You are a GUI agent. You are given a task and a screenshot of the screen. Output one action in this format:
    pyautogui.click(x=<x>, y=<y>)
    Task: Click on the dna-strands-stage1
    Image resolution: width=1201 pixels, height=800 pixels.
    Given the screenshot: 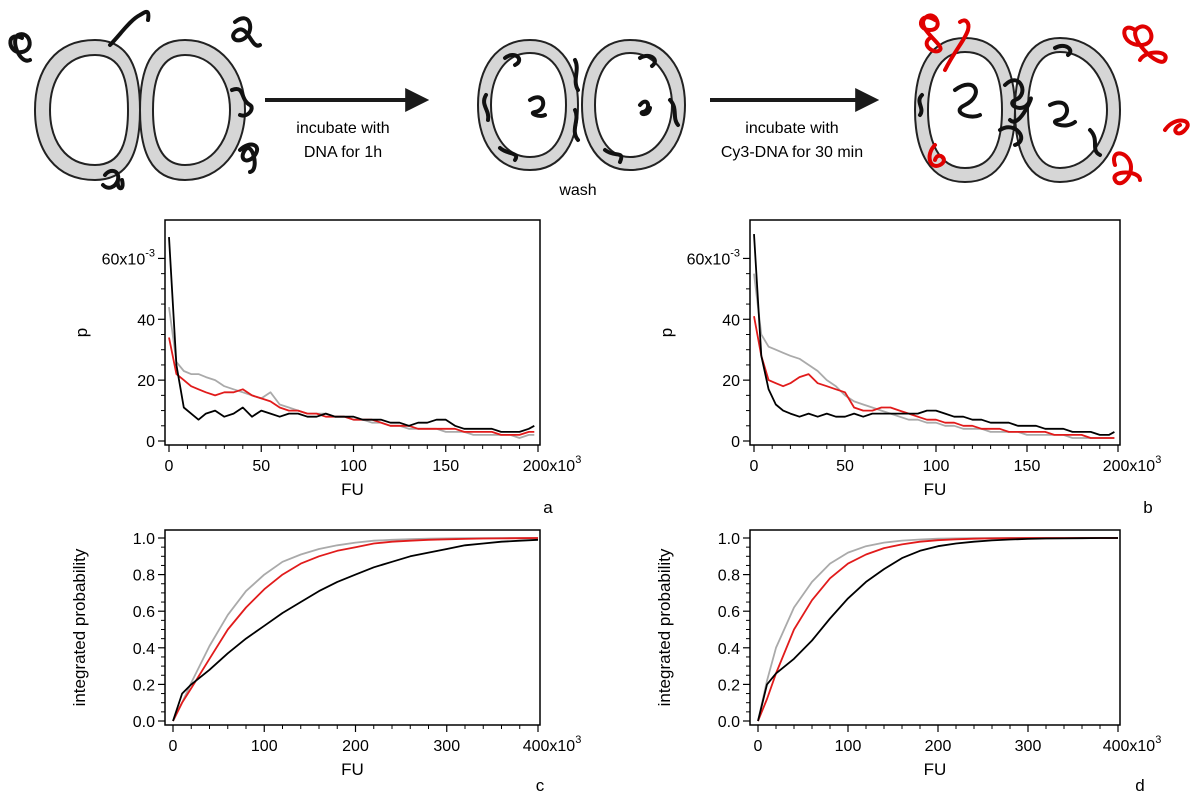 What is the action you would take?
    pyautogui.click(x=135, y=100)
    